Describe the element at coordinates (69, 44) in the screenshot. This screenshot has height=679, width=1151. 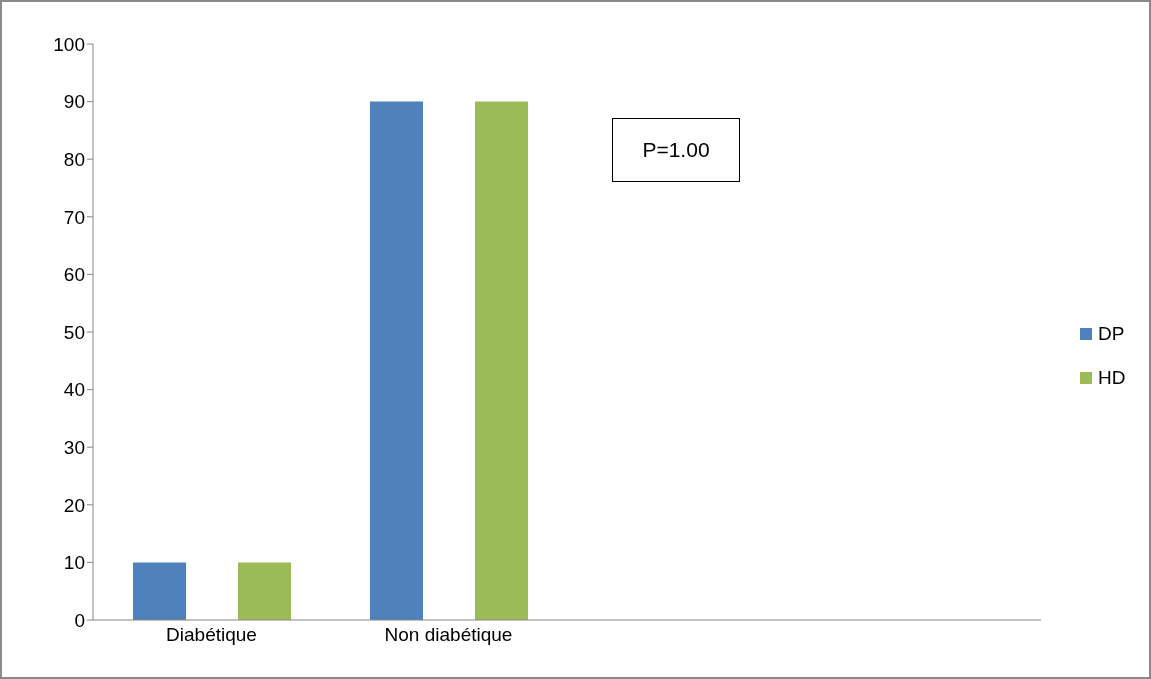
I see `y-tick-label: 100` at that location.